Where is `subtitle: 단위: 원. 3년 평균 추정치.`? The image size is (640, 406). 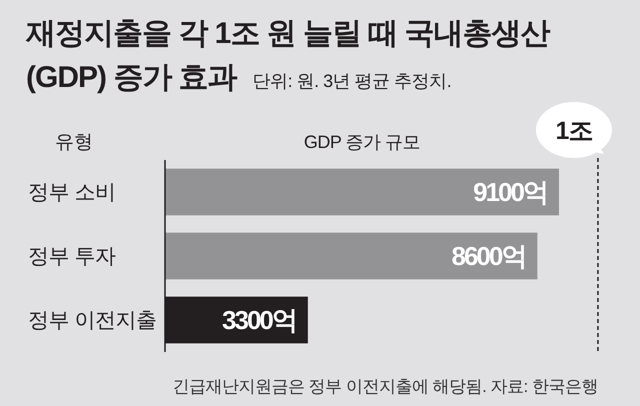
subtitle: 단위: 원. 3년 평균 추정치. is located at coordinates (352, 81).